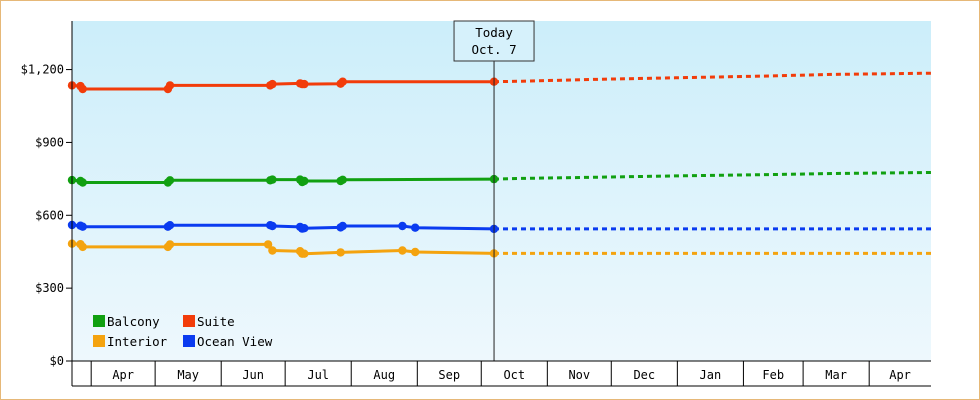  What do you see at coordinates (499, 248) in the screenshot?
I see `series-interior` at bounding box center [499, 248].